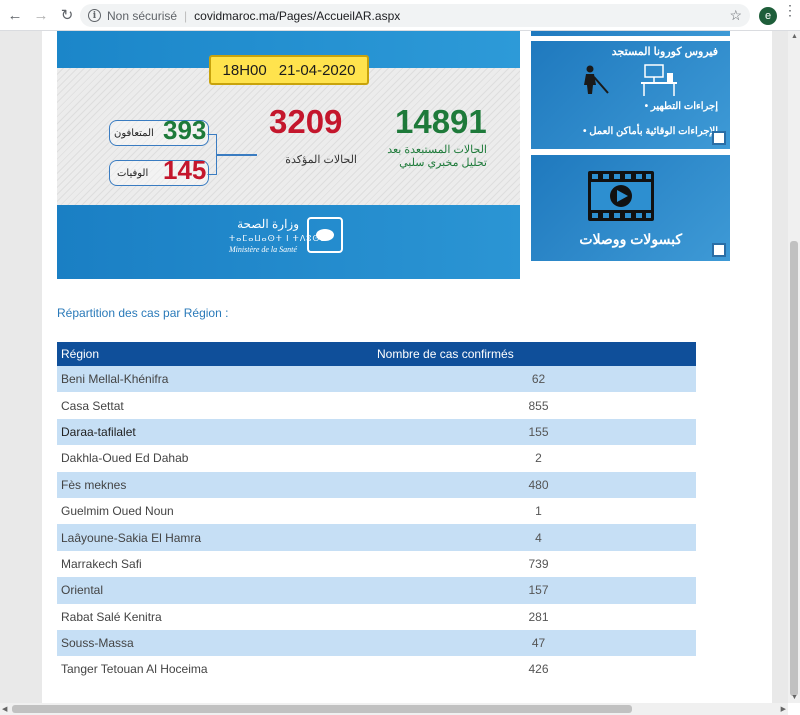 This screenshot has height=715, width=800. Describe the element at coordinates (159, 133) in the screenshot. I see `recovered-box` at that location.